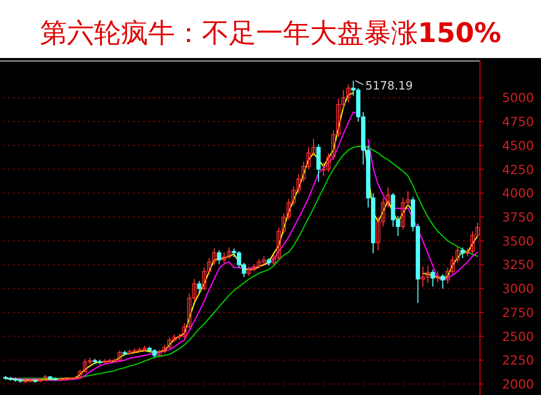  What do you see at coordinates (389, 85) in the screenshot?
I see `annotation: 5178.19` at bounding box center [389, 85].